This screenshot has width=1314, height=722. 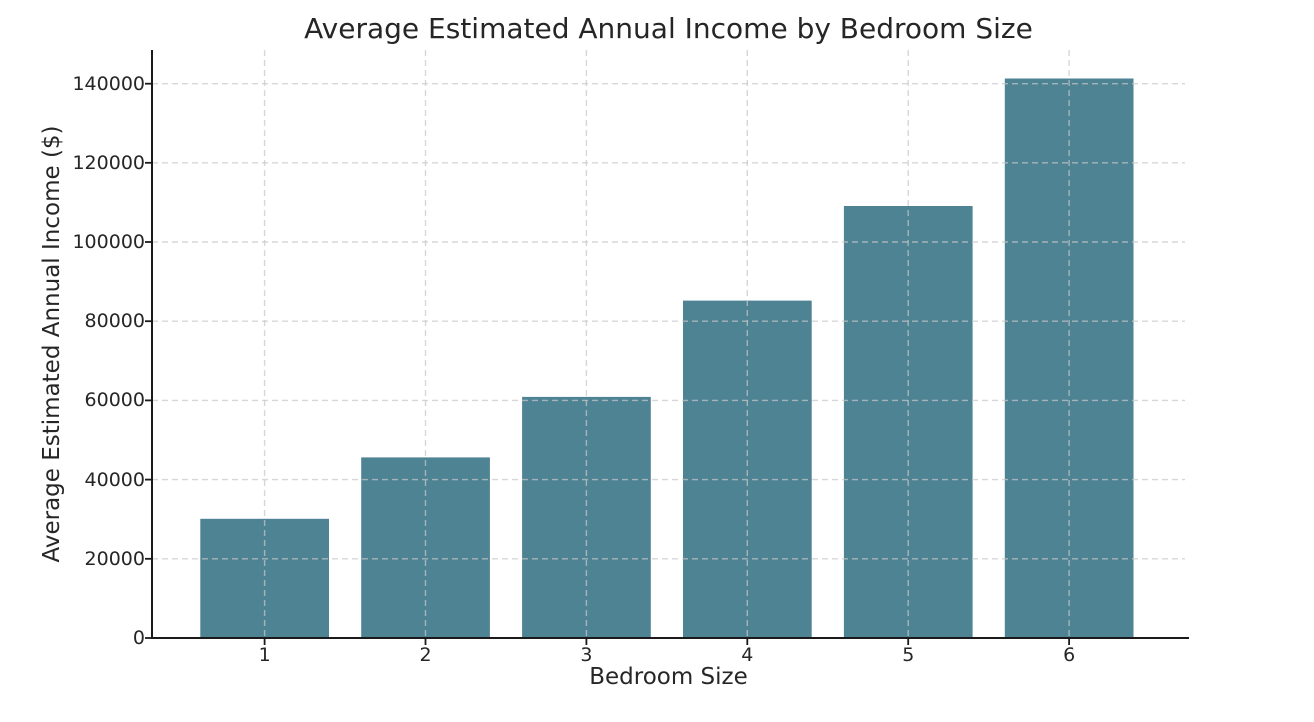 I want to click on x-tick-label: 1, so click(x=264, y=655).